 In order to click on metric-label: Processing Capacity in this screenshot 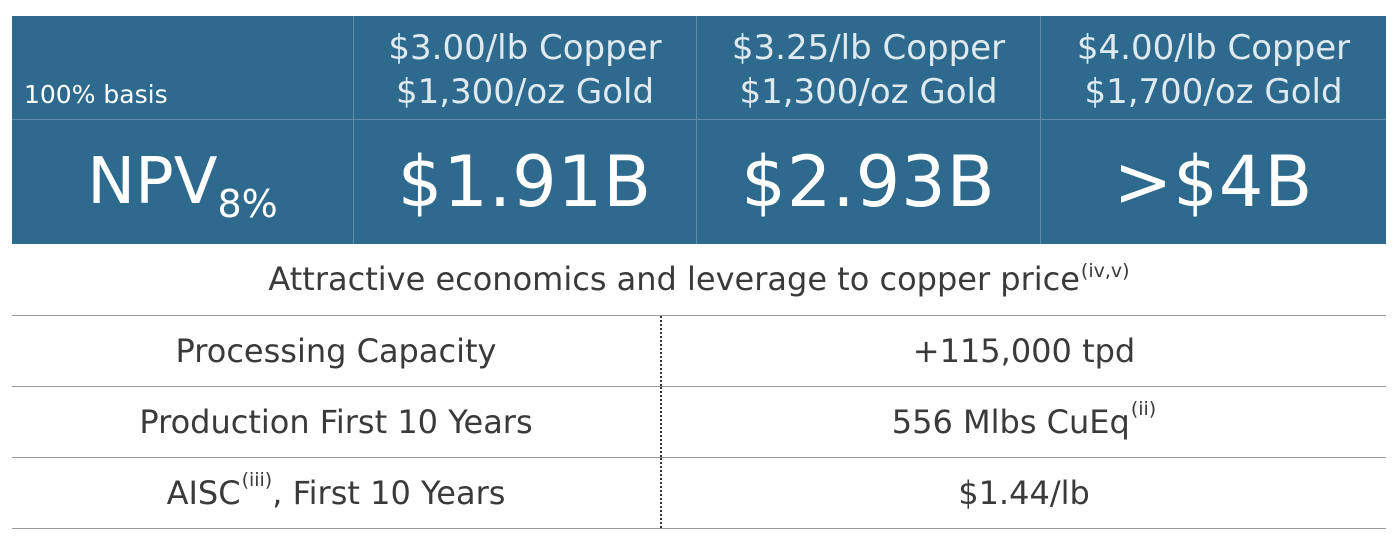, I will do `click(336, 351)`.